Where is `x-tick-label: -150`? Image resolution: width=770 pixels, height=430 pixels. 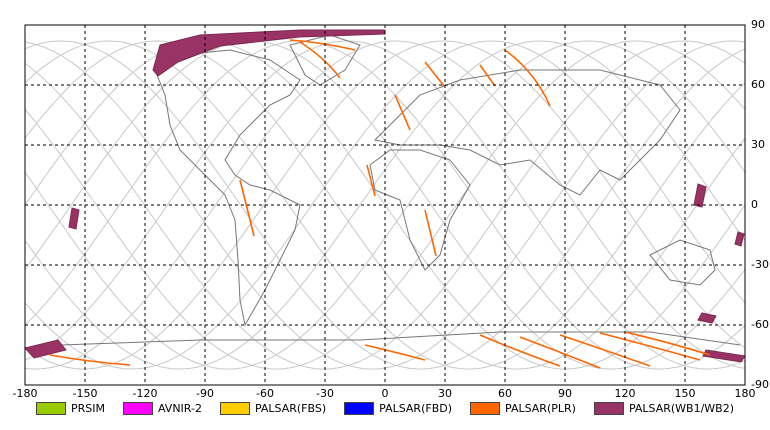
x-tick-label: -150 is located at coordinates (85, 393).